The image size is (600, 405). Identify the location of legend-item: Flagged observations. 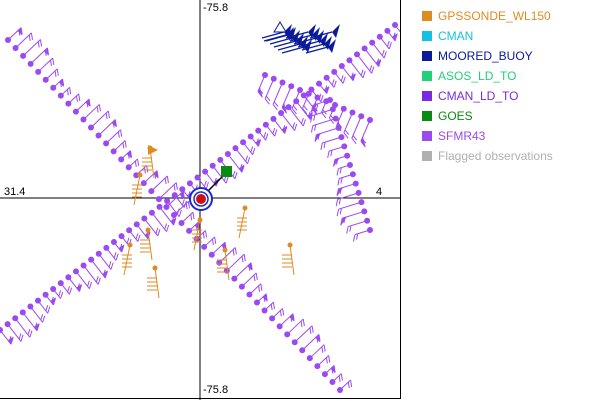
(509, 156).